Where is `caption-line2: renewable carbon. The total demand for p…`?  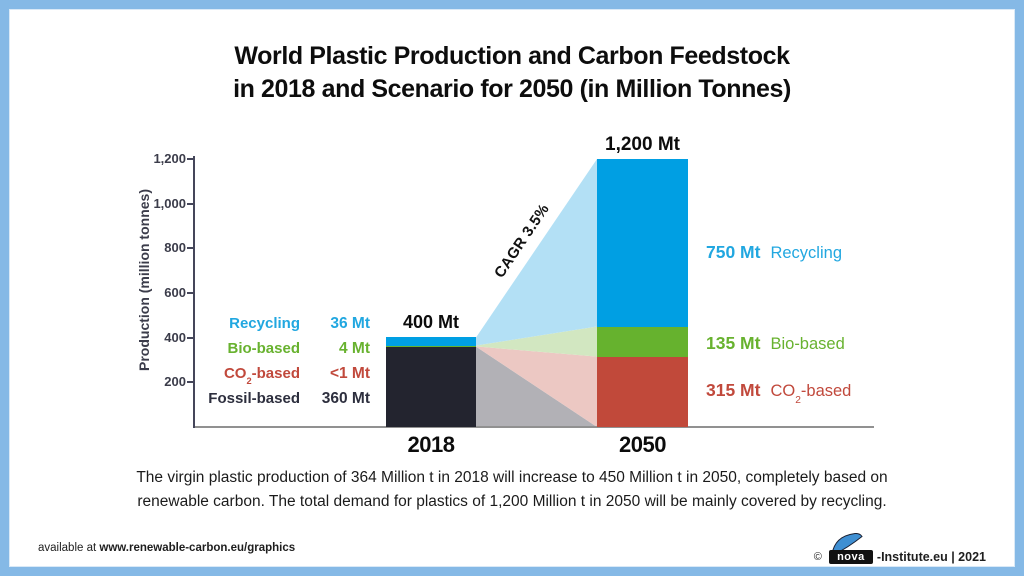
caption-line2: renewable carbon. The total demand for p… is located at coordinates (512, 501).